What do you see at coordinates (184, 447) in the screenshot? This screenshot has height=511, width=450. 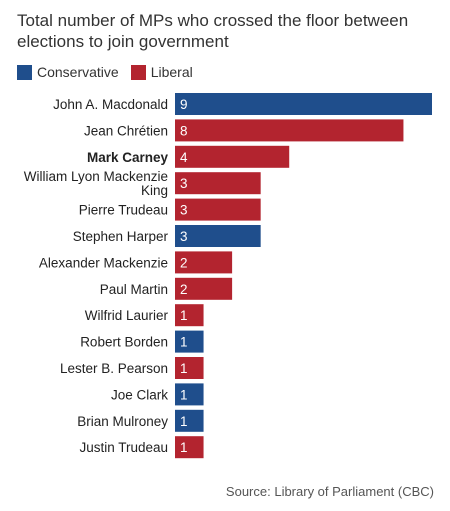 I see `value-label-justin-trudeau: 1` at bounding box center [184, 447].